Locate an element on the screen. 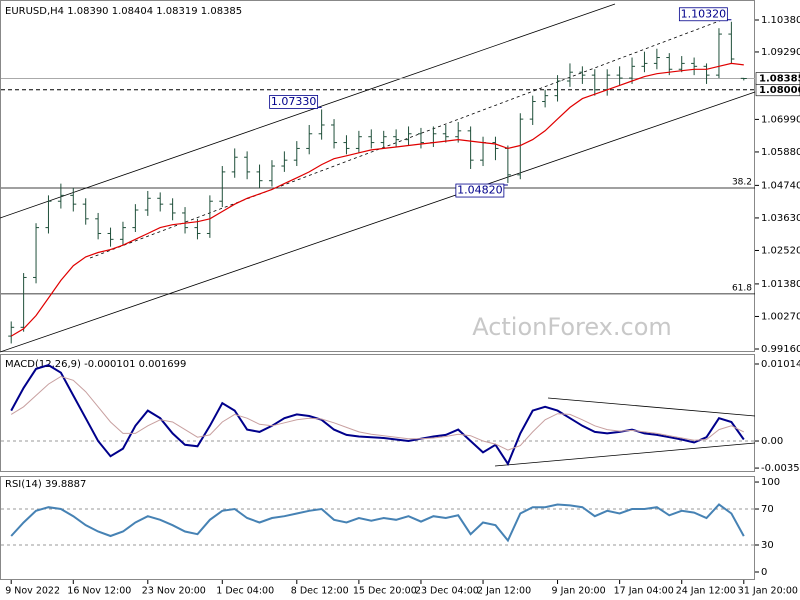 Image resolution: width=800 pixels, height=600 pixels. y-tick-label: 1.04740 is located at coordinates (780, 185).